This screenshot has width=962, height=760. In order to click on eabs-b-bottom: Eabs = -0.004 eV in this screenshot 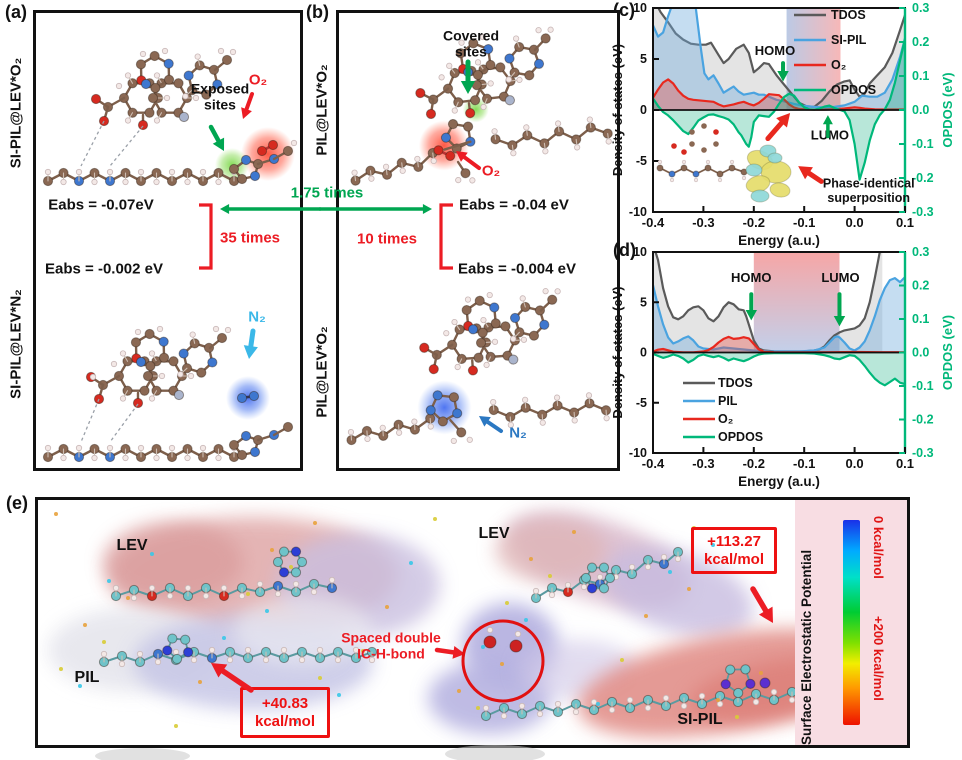, I will do `click(517, 269)`.